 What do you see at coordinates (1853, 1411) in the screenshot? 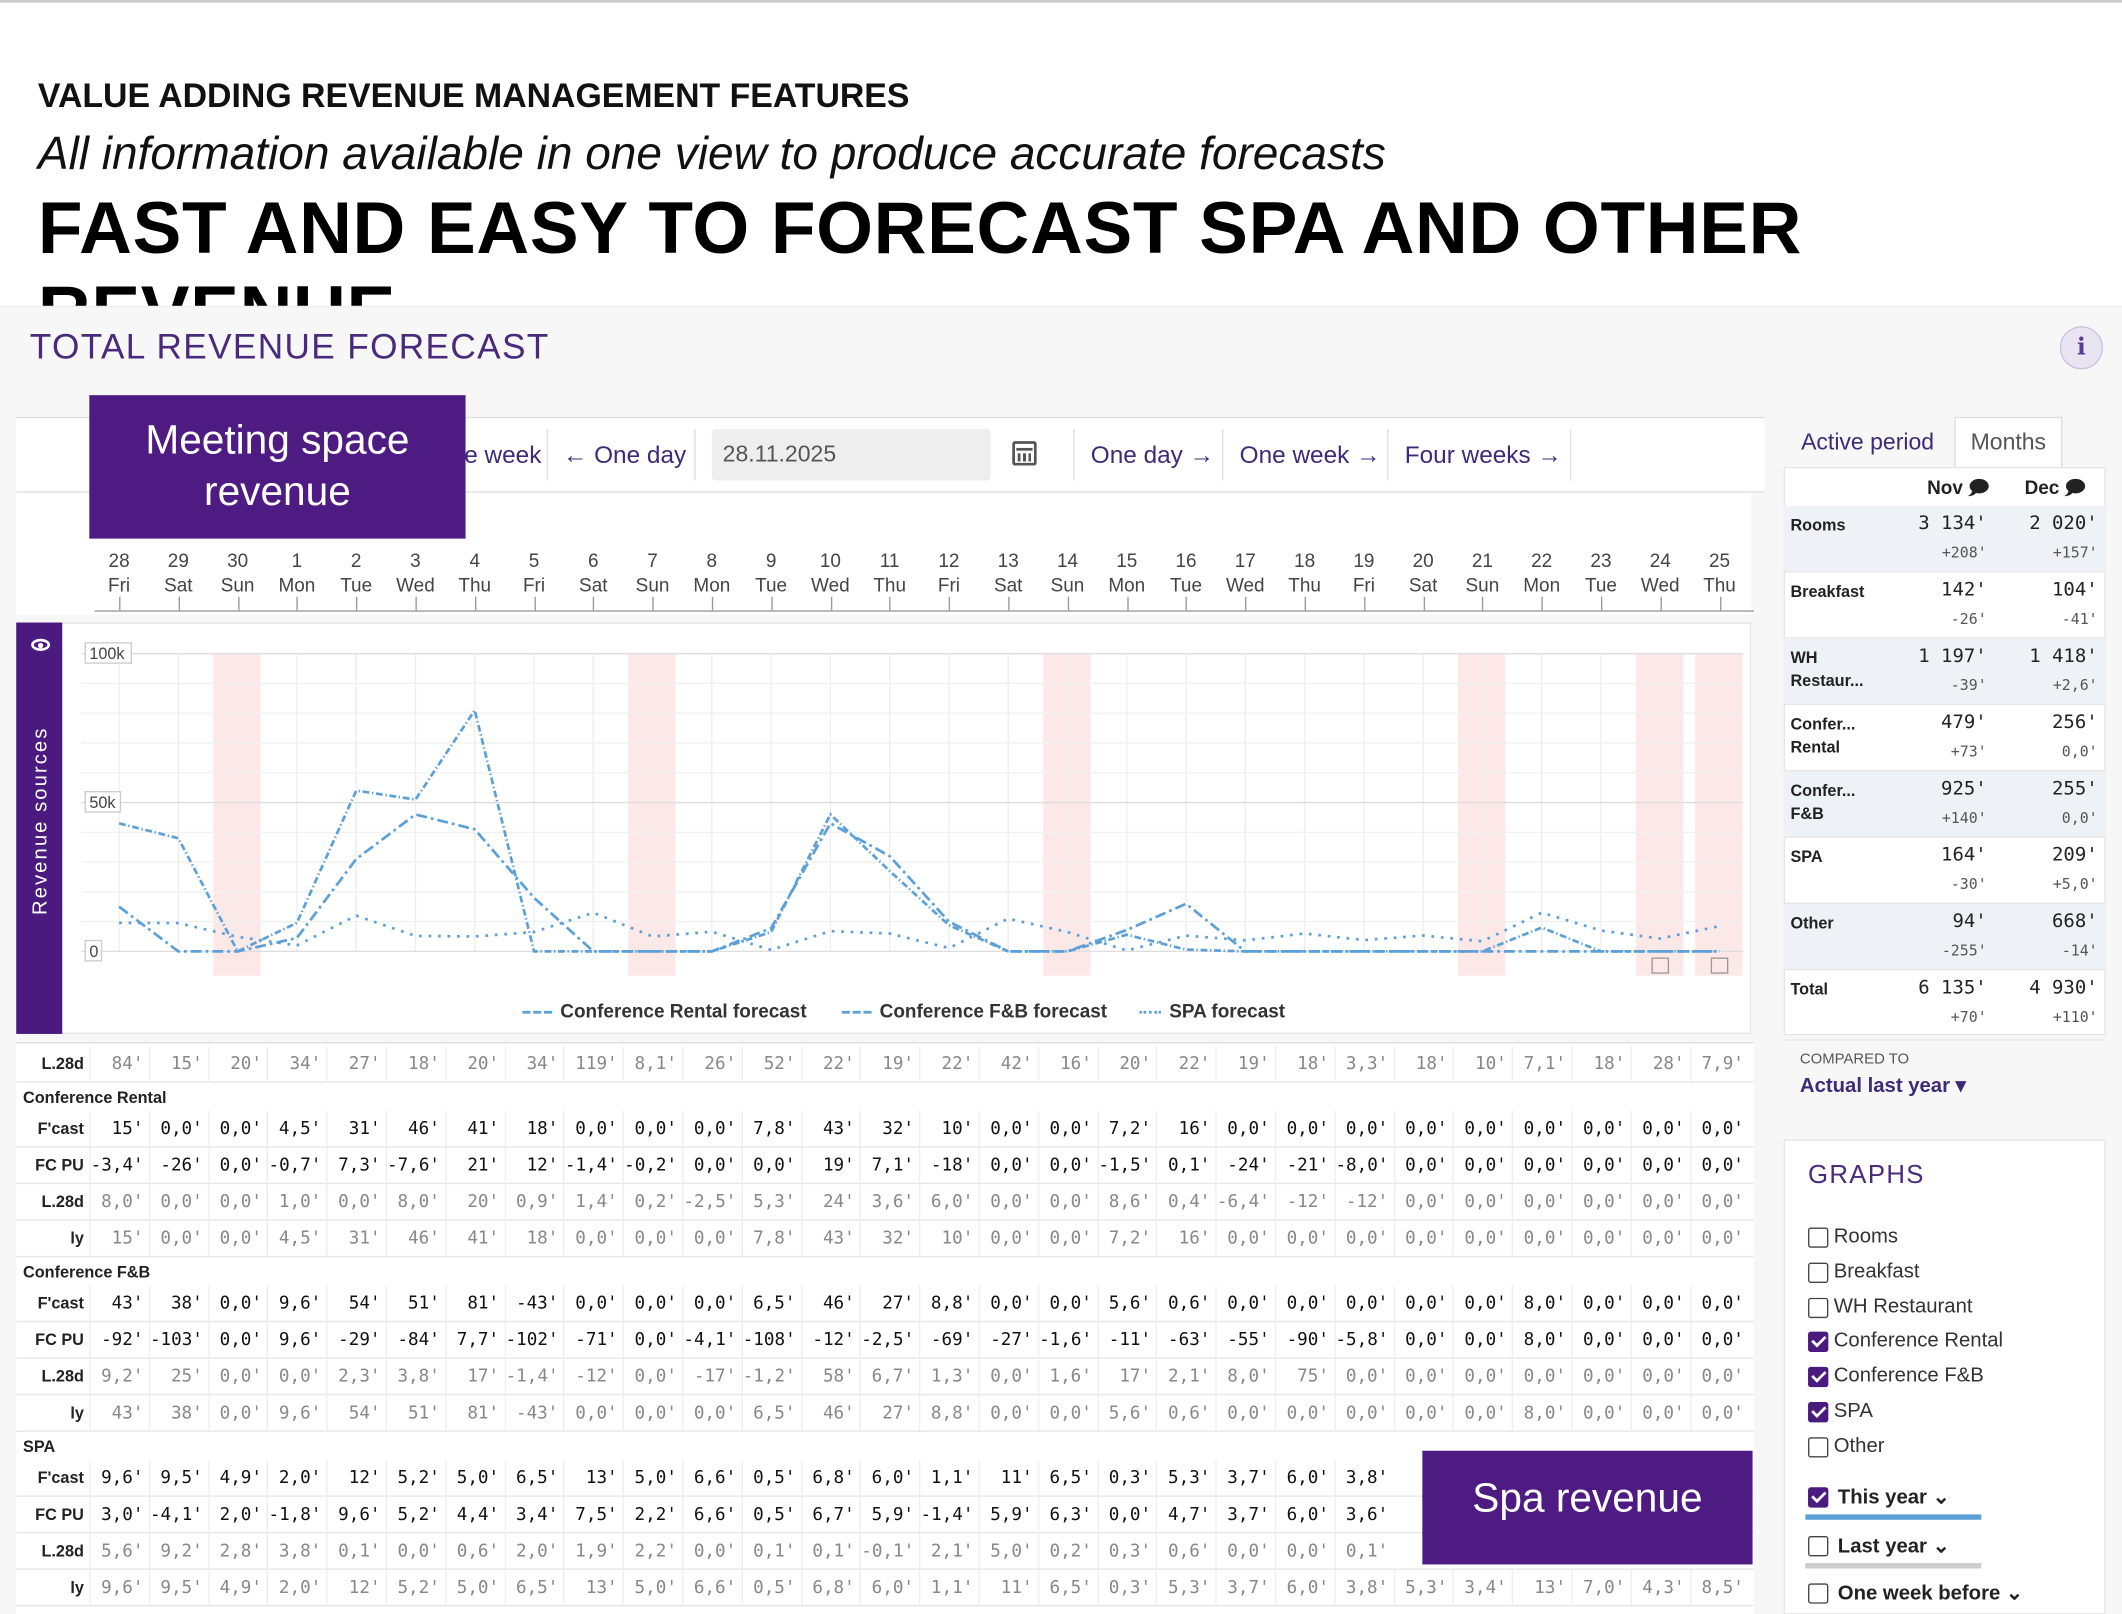
I see `checkbox-label: SPA` at bounding box center [1853, 1411].